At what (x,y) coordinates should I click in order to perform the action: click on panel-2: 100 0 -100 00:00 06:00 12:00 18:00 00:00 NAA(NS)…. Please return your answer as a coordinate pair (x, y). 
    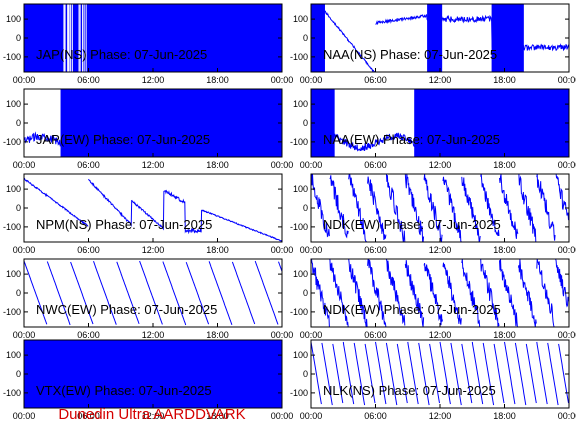
    Looking at the image, I should click on (433, 44).